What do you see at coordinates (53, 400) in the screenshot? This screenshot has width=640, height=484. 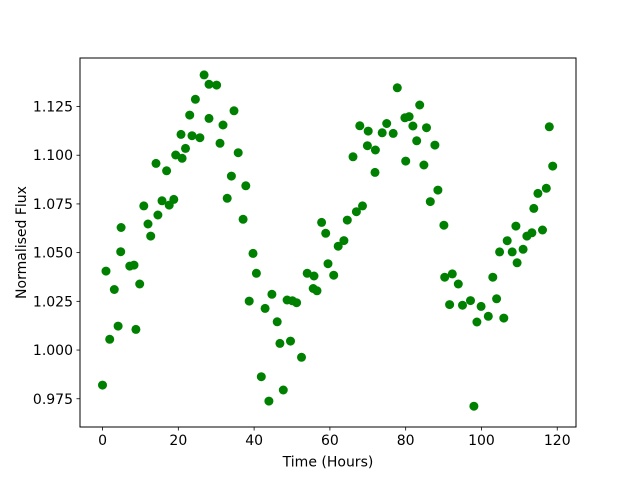 I see `y-tick-label: 0.975` at bounding box center [53, 400].